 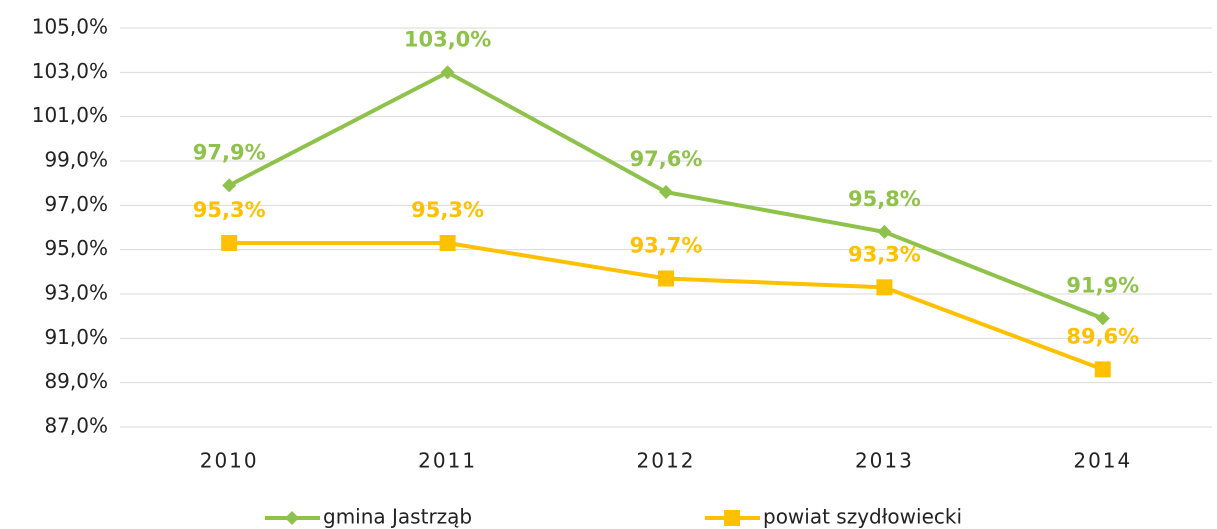 What do you see at coordinates (229, 152) in the screenshot?
I see `data-label: 97,9%` at bounding box center [229, 152].